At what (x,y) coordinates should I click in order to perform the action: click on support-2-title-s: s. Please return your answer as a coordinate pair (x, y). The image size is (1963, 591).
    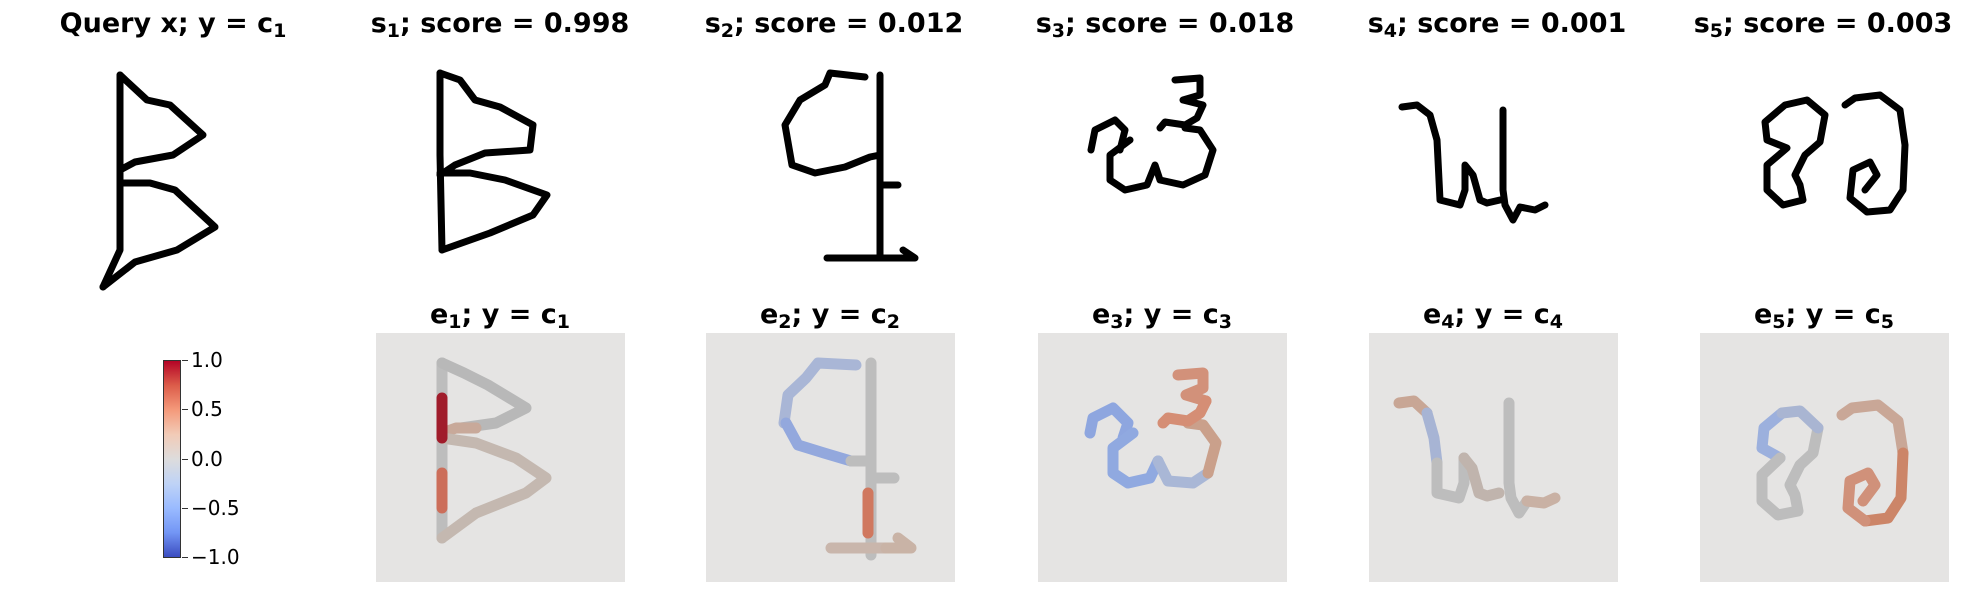
    Looking at the image, I should click on (712, 23).